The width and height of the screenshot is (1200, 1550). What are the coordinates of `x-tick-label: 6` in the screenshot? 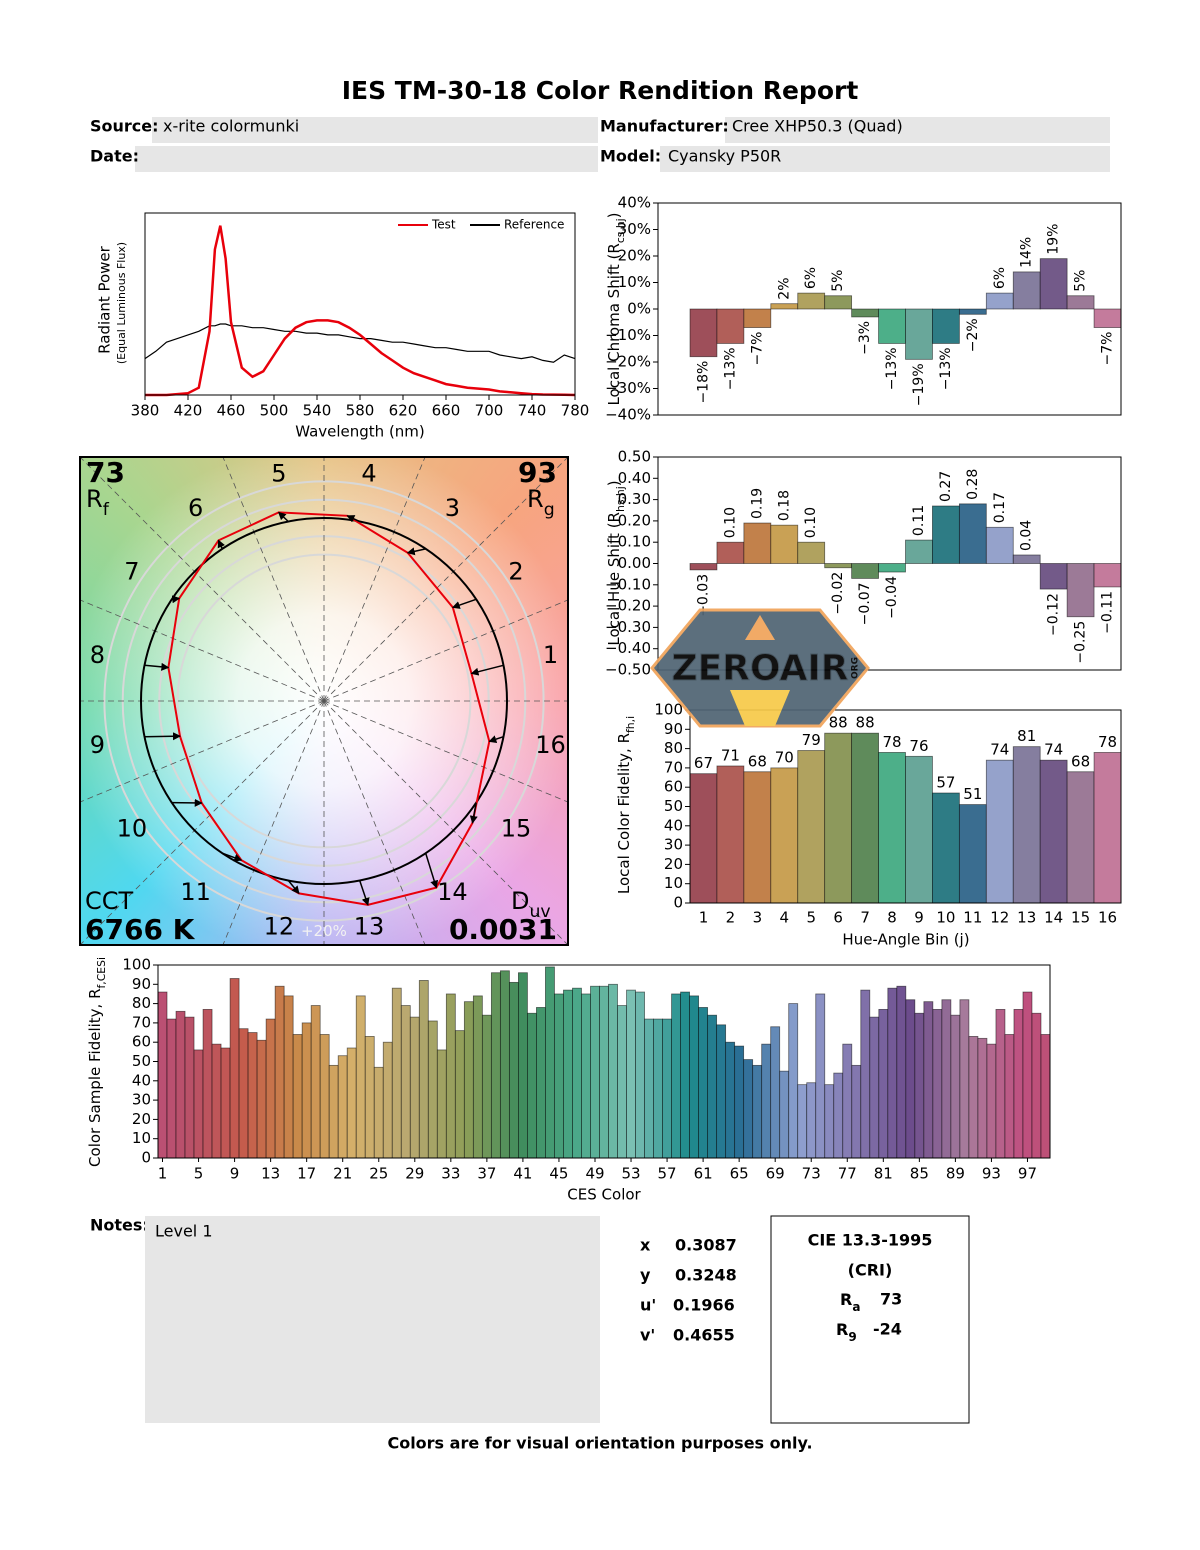 It's located at (838, 918).